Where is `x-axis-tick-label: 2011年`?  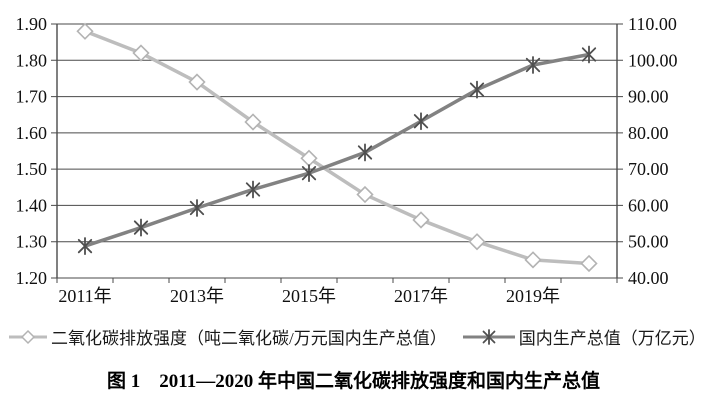
x-axis-tick-label: 2011年 is located at coordinates (84, 296).